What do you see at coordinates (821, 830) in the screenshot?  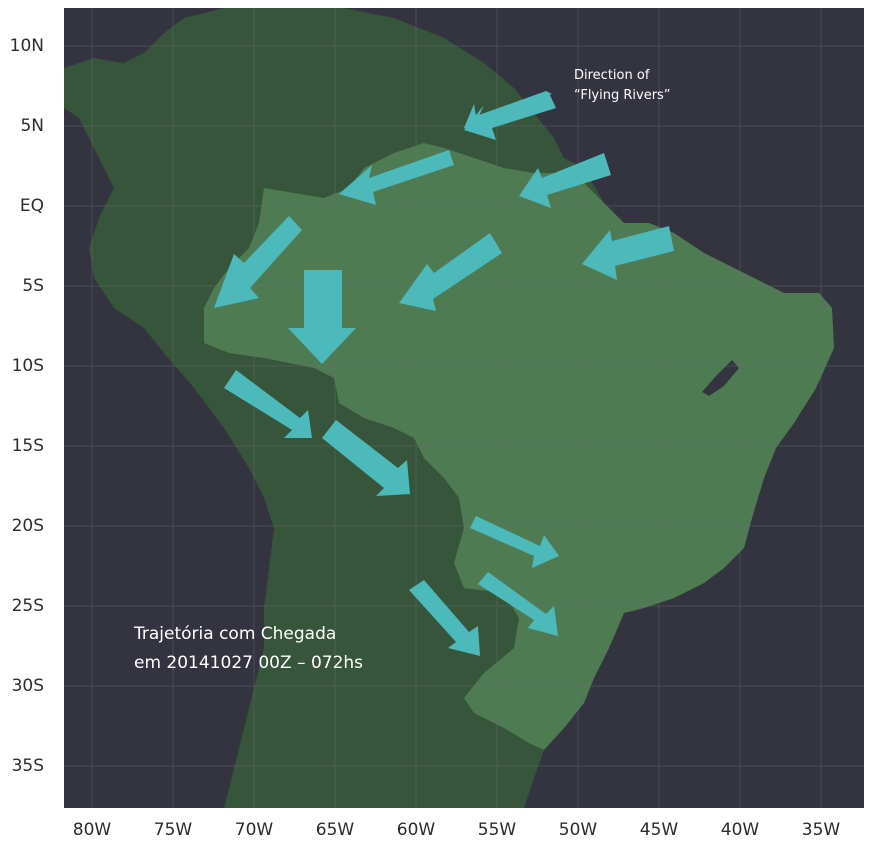 I see `lon-label-35w: 35W` at bounding box center [821, 830].